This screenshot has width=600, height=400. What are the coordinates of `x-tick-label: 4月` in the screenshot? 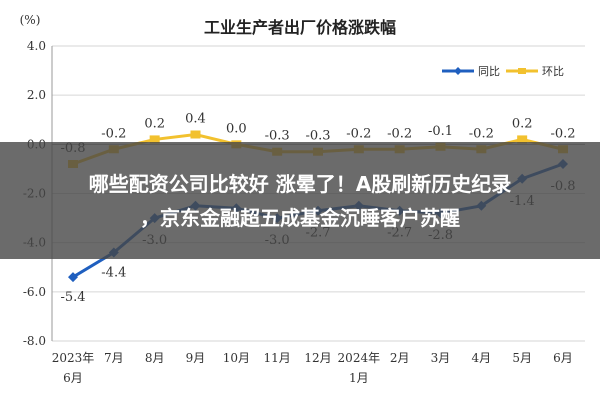 It's located at (482, 358).